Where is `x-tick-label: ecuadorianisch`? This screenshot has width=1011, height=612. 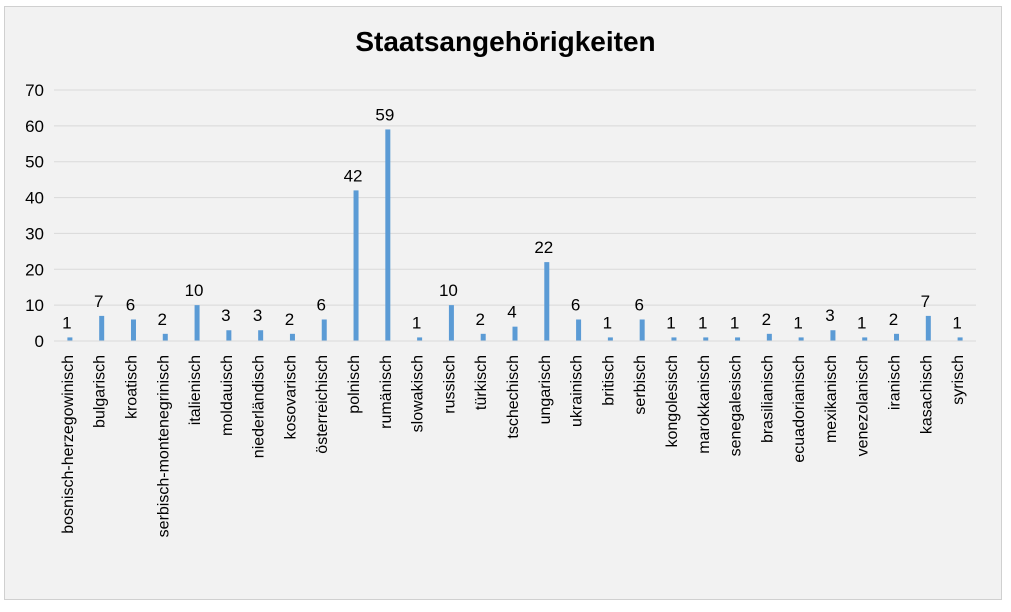 x-tick-label: ecuadorianisch is located at coordinates (799, 409).